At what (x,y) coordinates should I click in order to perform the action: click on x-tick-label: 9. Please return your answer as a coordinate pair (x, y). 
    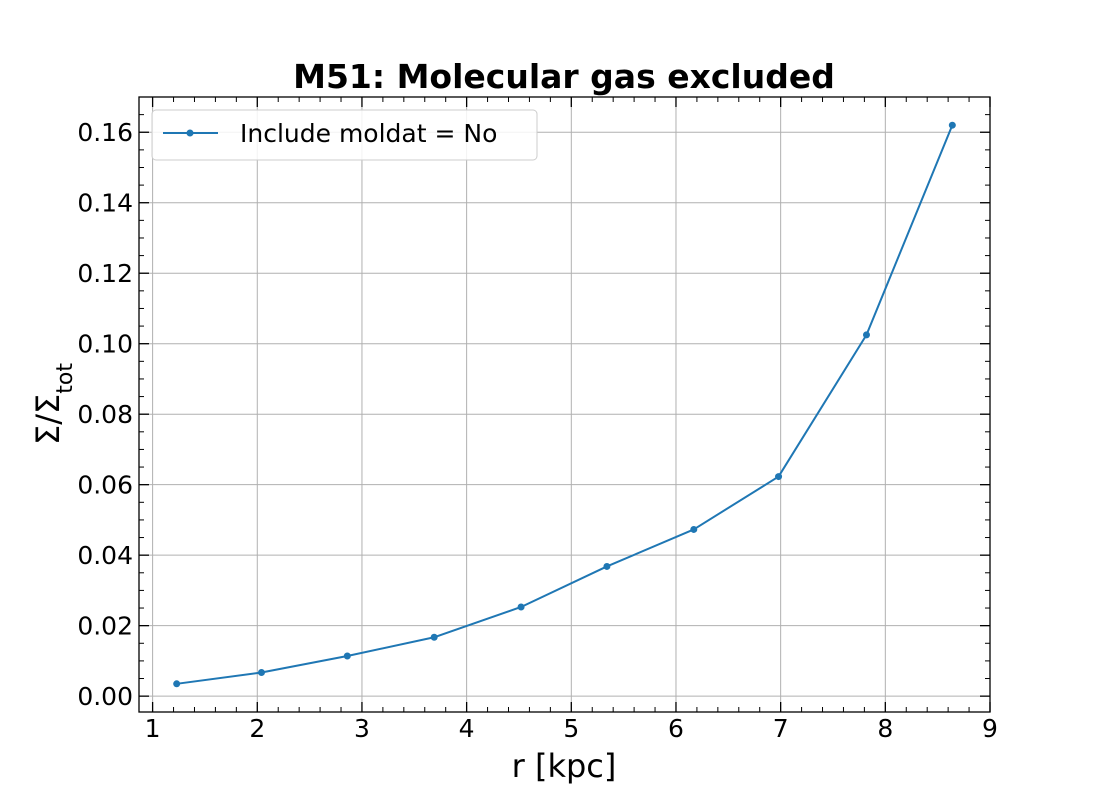
    Looking at the image, I should click on (990, 728).